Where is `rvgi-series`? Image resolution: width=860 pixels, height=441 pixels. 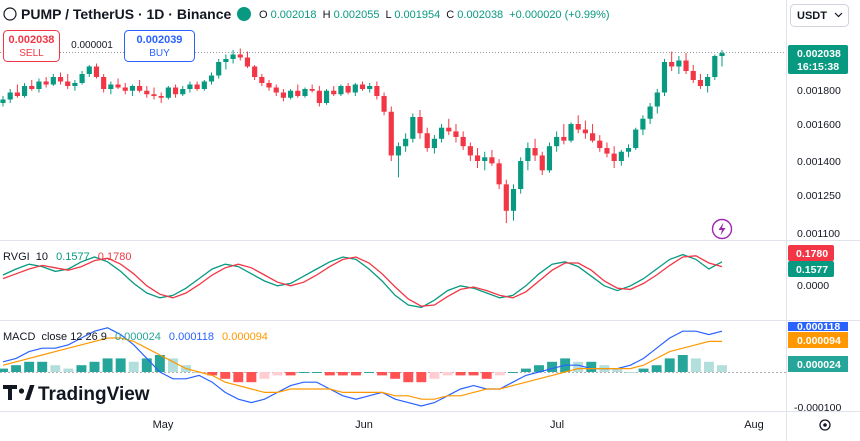 rvgi-series is located at coordinates (362, 281).